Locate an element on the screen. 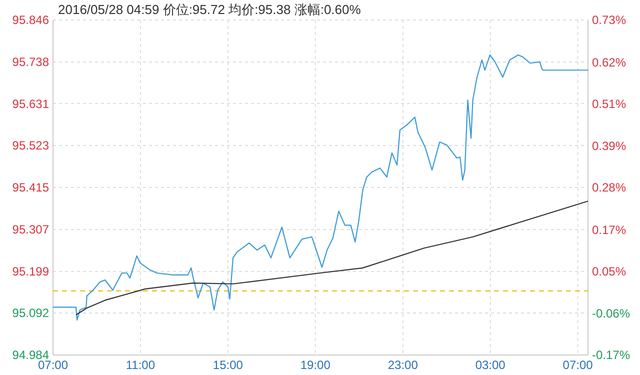 Image resolution: width=640 pixels, height=375 pixels. x-tick-label: 23:00 is located at coordinates (403, 365).